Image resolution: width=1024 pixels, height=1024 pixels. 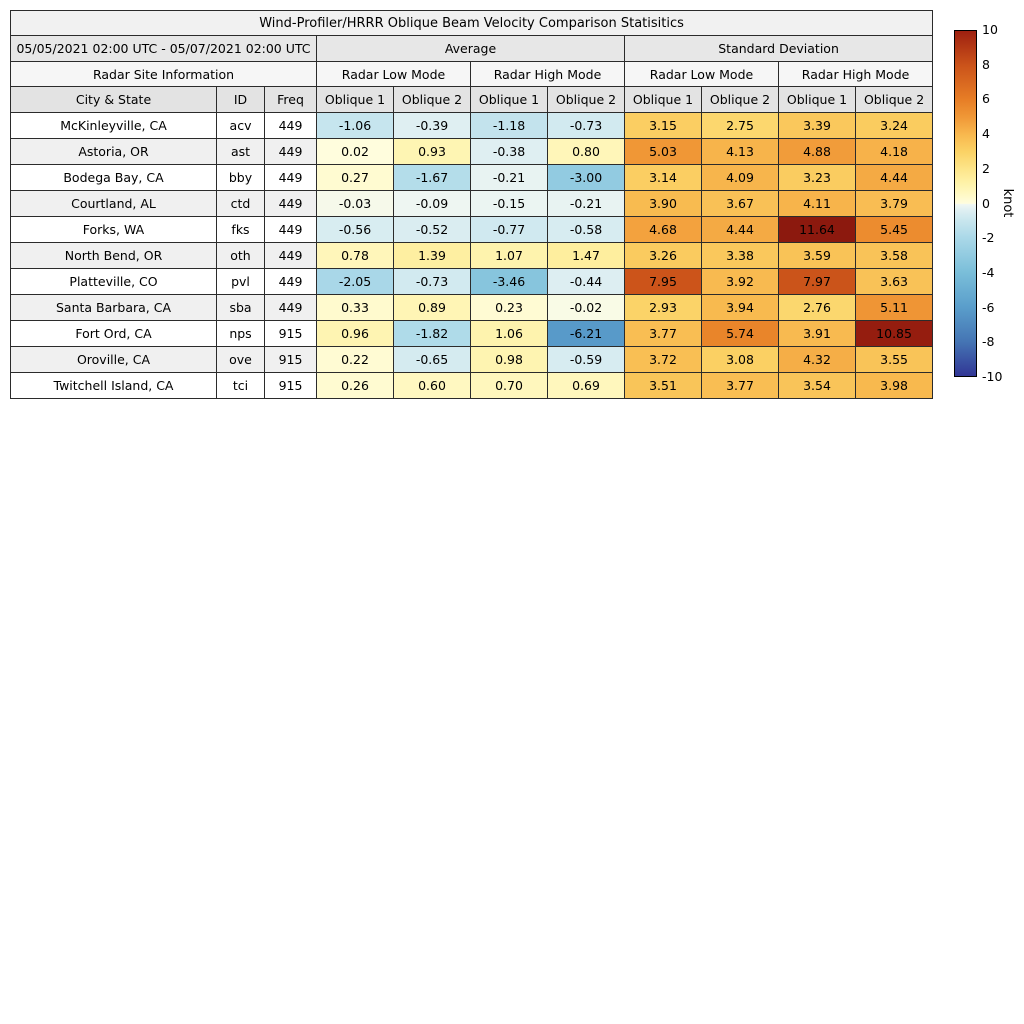 What do you see at coordinates (817, 385) in the screenshot?
I see `value-cell: 3.54` at bounding box center [817, 385].